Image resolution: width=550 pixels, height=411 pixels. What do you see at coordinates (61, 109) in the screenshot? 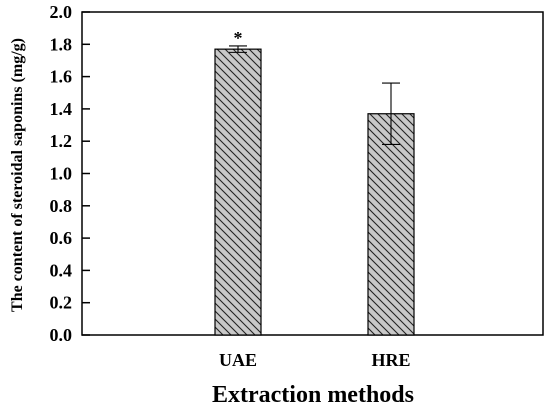
I see `y-tick-label-7: 1.4` at bounding box center [61, 109].